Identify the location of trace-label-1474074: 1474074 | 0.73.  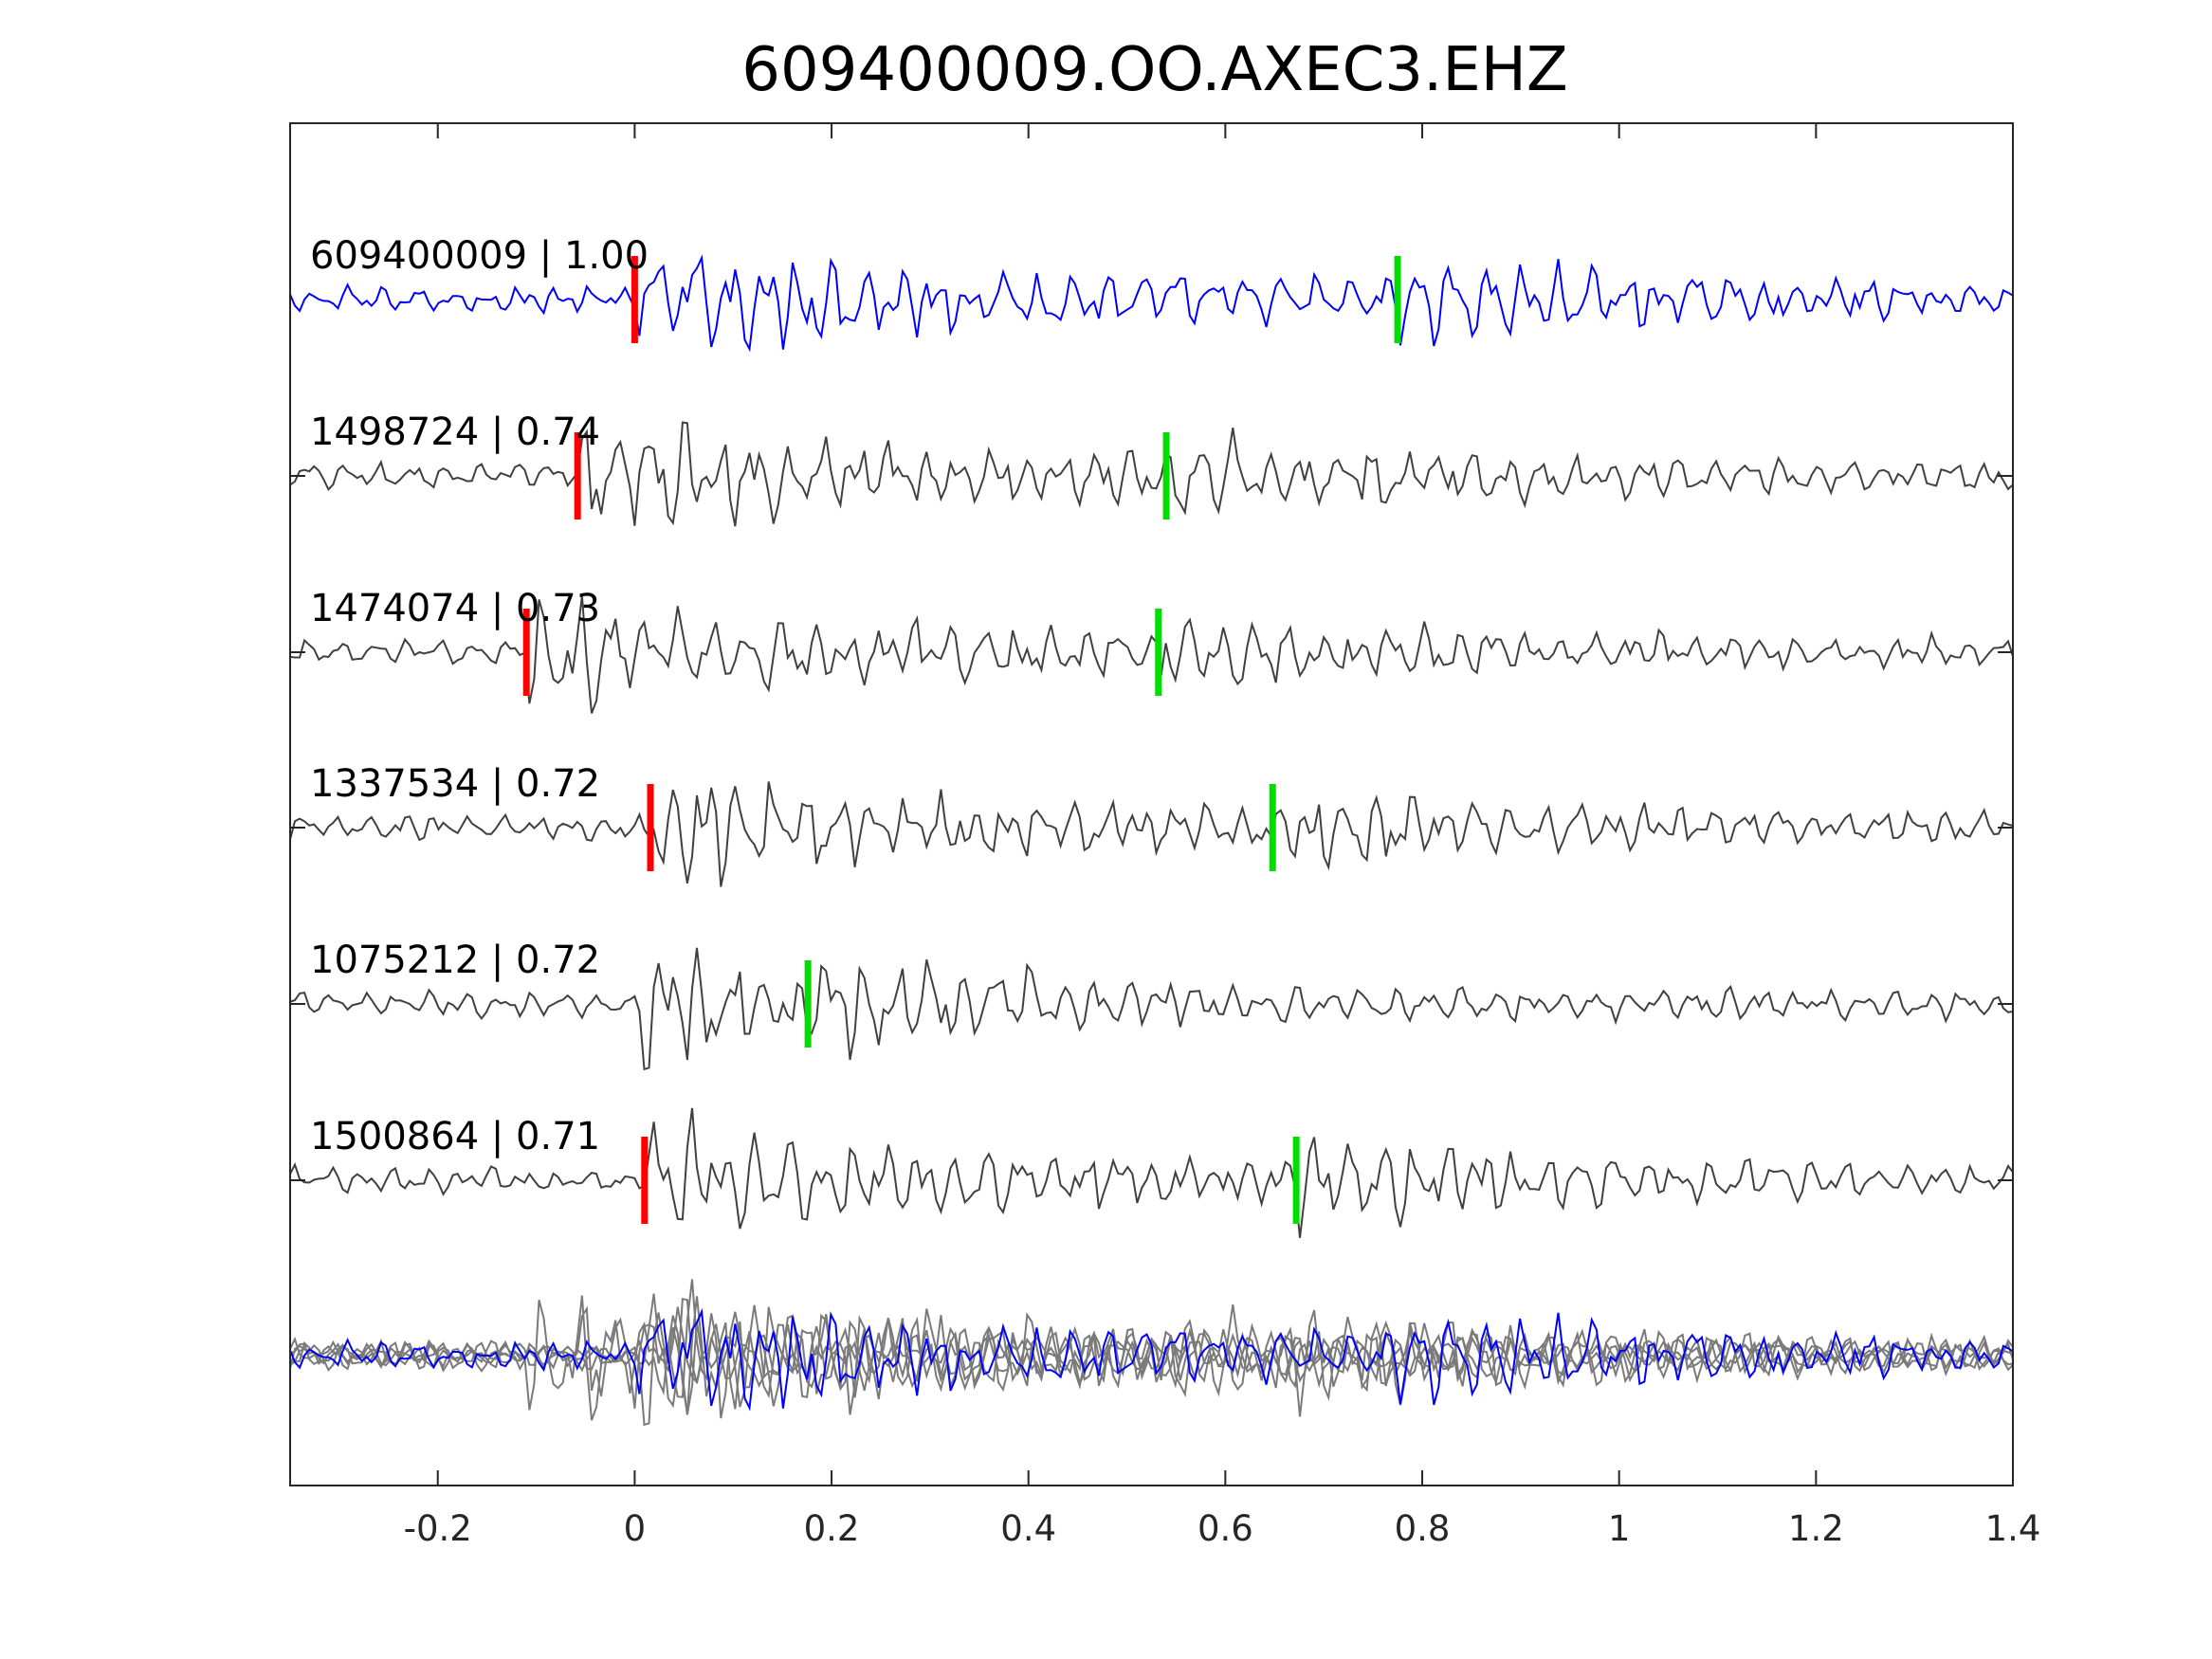
(455, 608).